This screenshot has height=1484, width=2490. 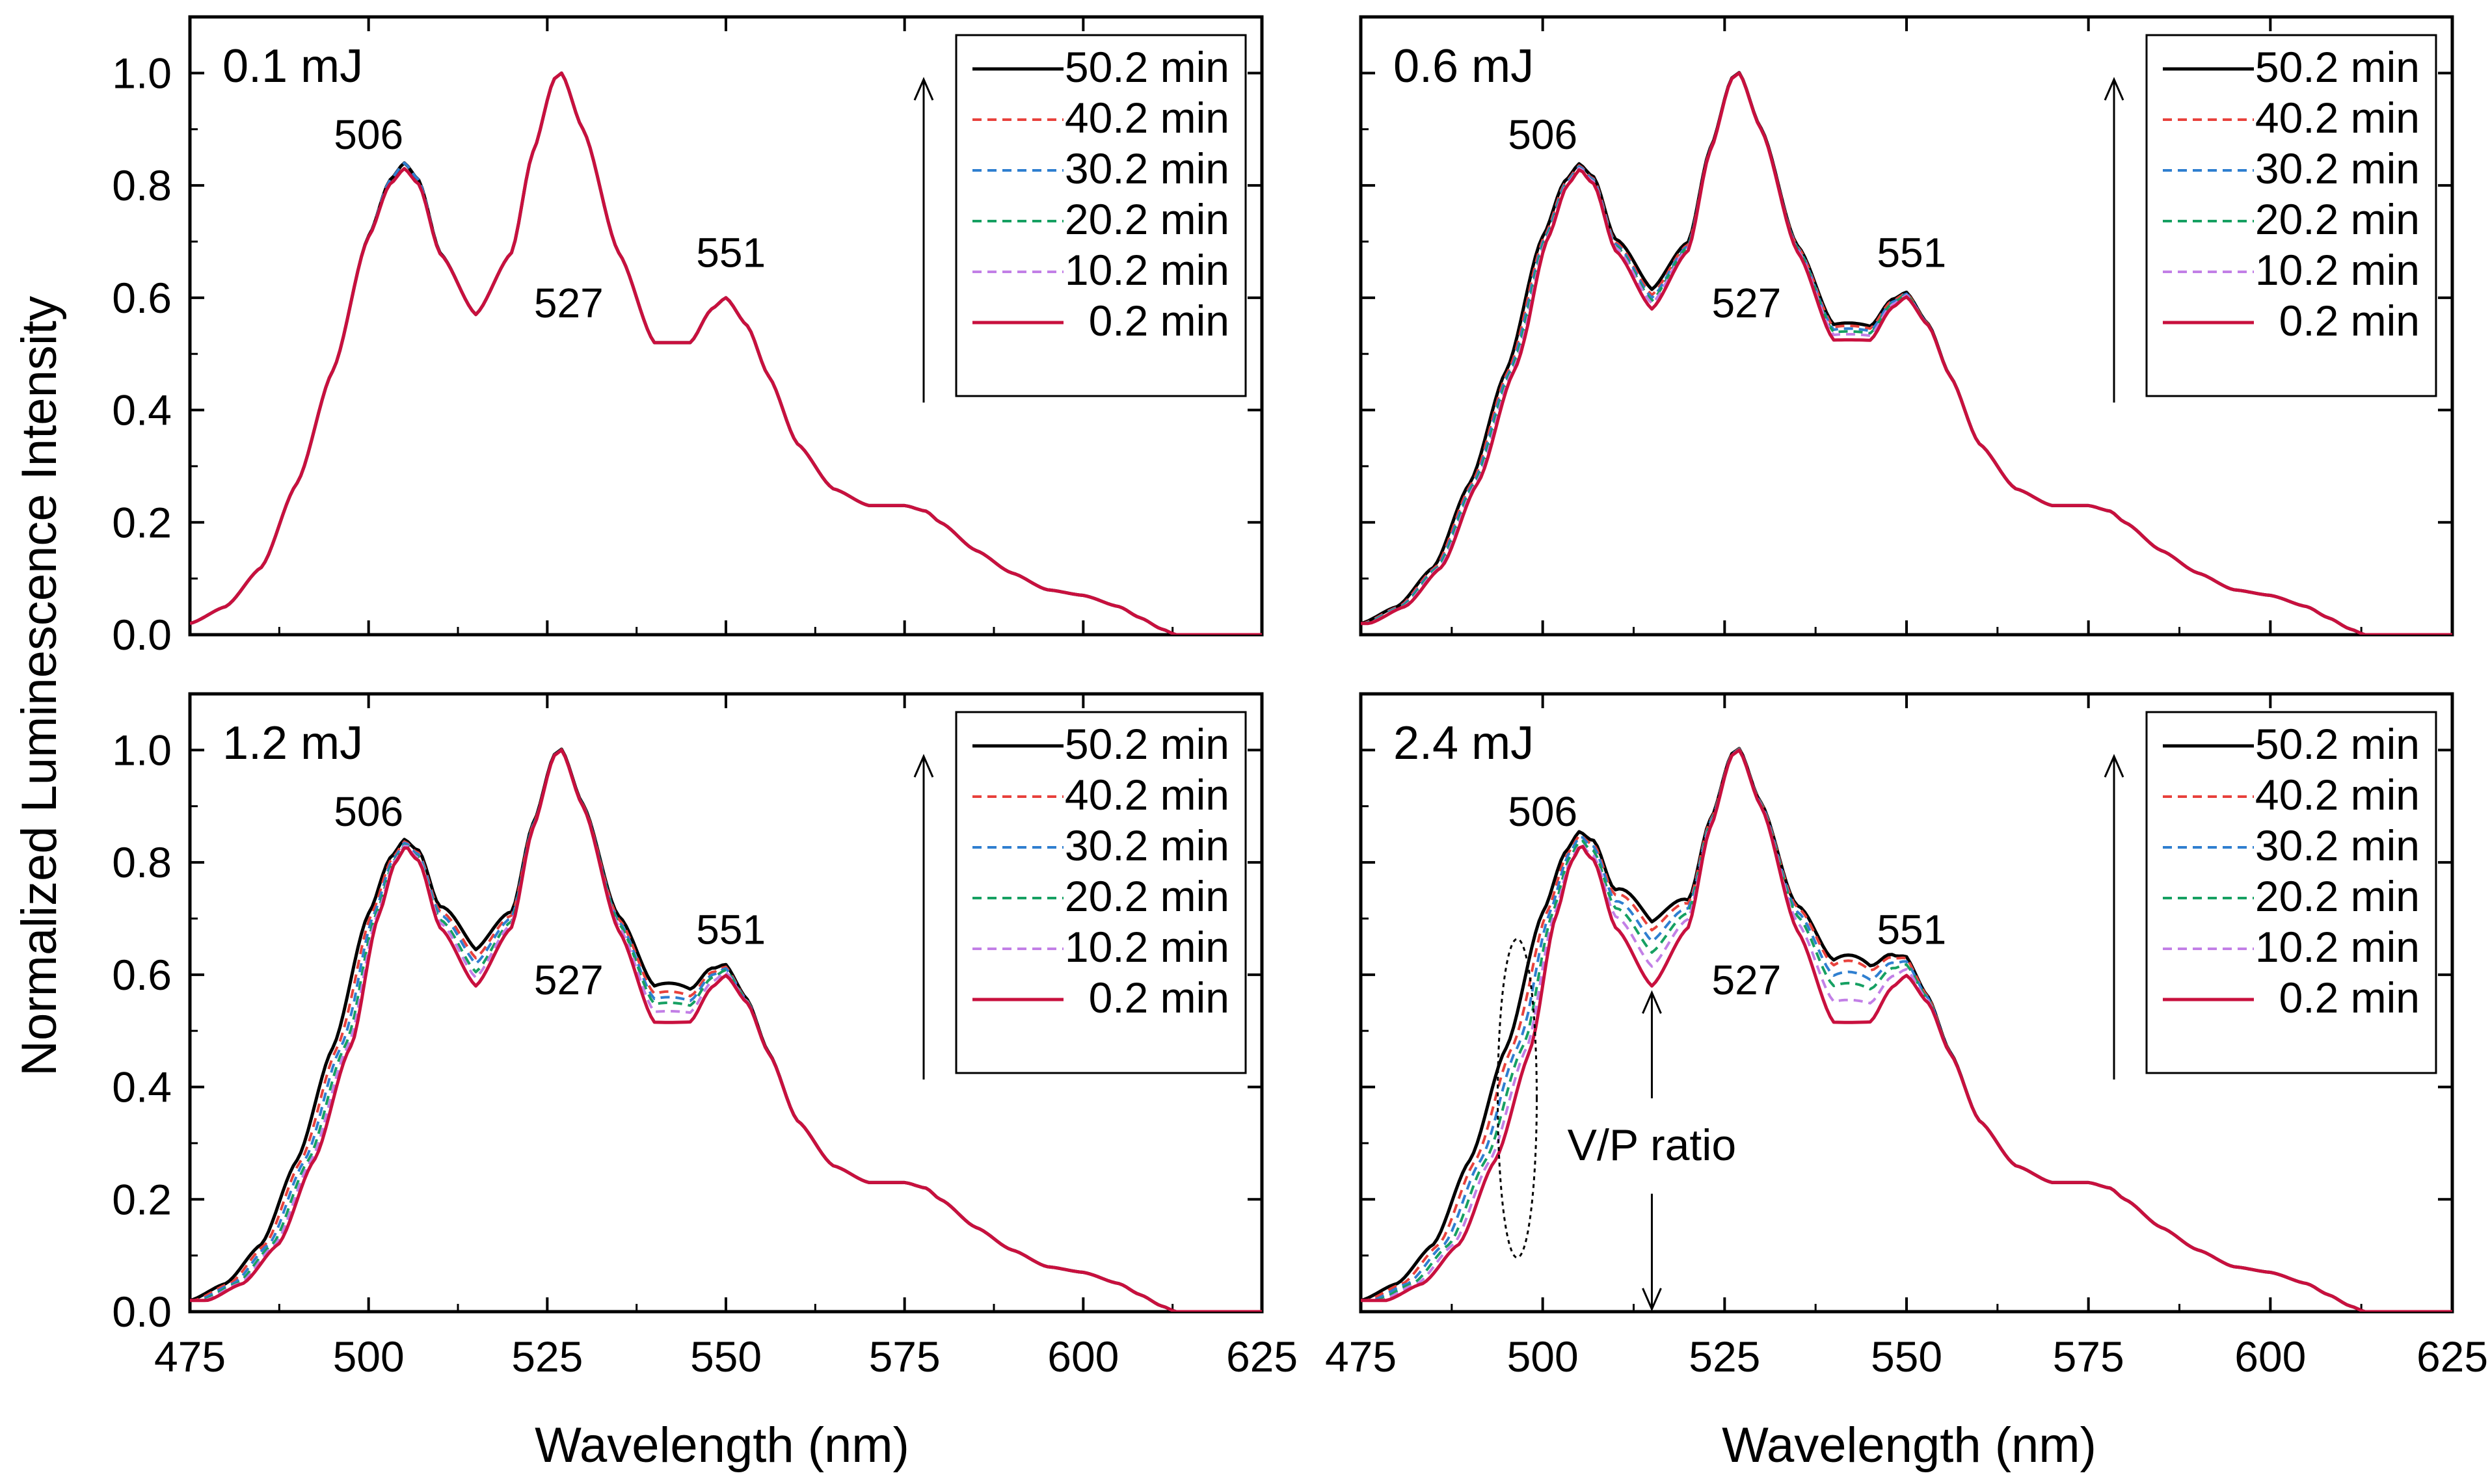 I want to click on shoulder-ellipse, so click(x=1517, y=1098).